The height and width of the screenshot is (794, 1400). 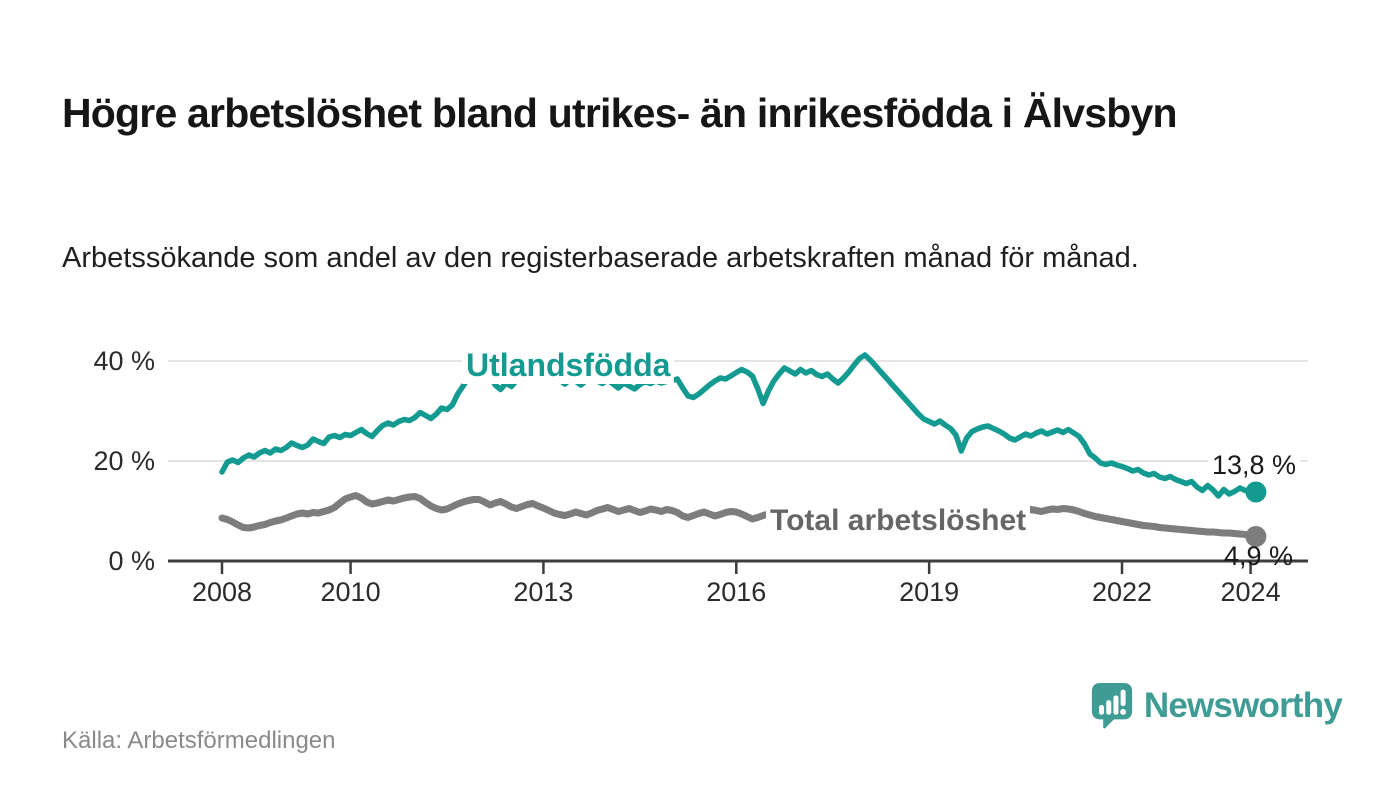 I want to click on y-tick-label-40: 40 %, so click(x=124, y=361).